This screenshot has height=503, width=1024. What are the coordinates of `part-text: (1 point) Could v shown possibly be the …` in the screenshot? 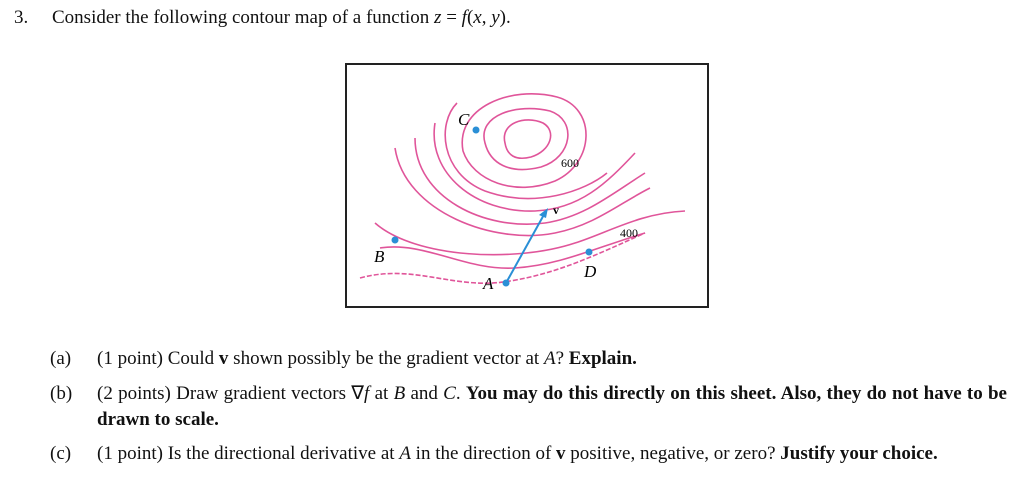 It's located at (552, 359).